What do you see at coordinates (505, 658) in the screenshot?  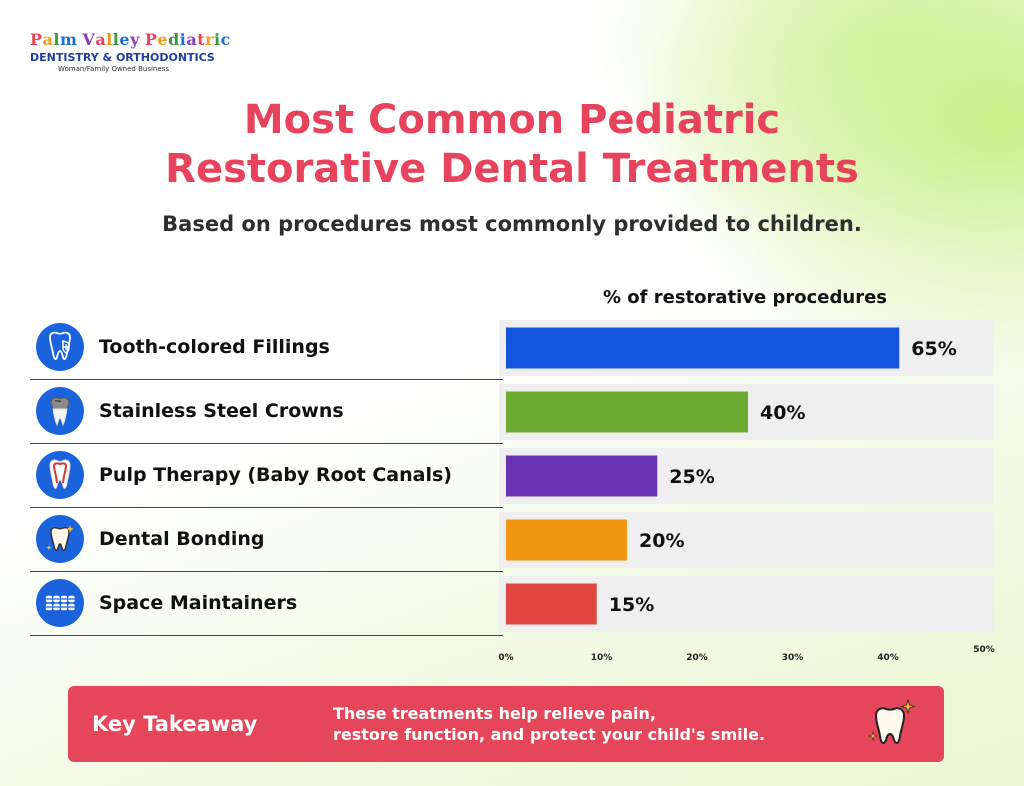 I see `x-tick-label: 0%` at bounding box center [505, 658].